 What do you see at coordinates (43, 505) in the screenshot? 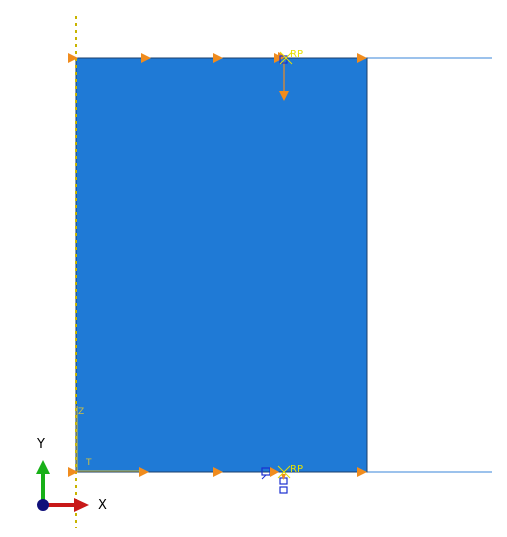
I see `triad-origin` at bounding box center [43, 505].